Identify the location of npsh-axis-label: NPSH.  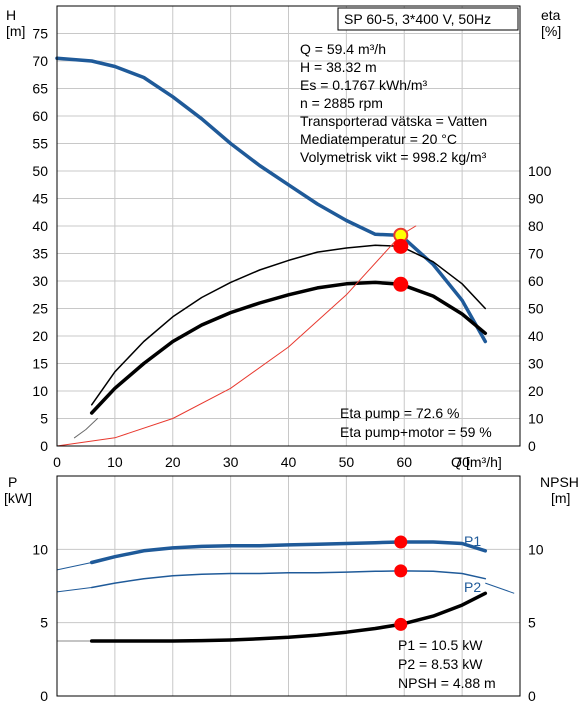
(559, 482).